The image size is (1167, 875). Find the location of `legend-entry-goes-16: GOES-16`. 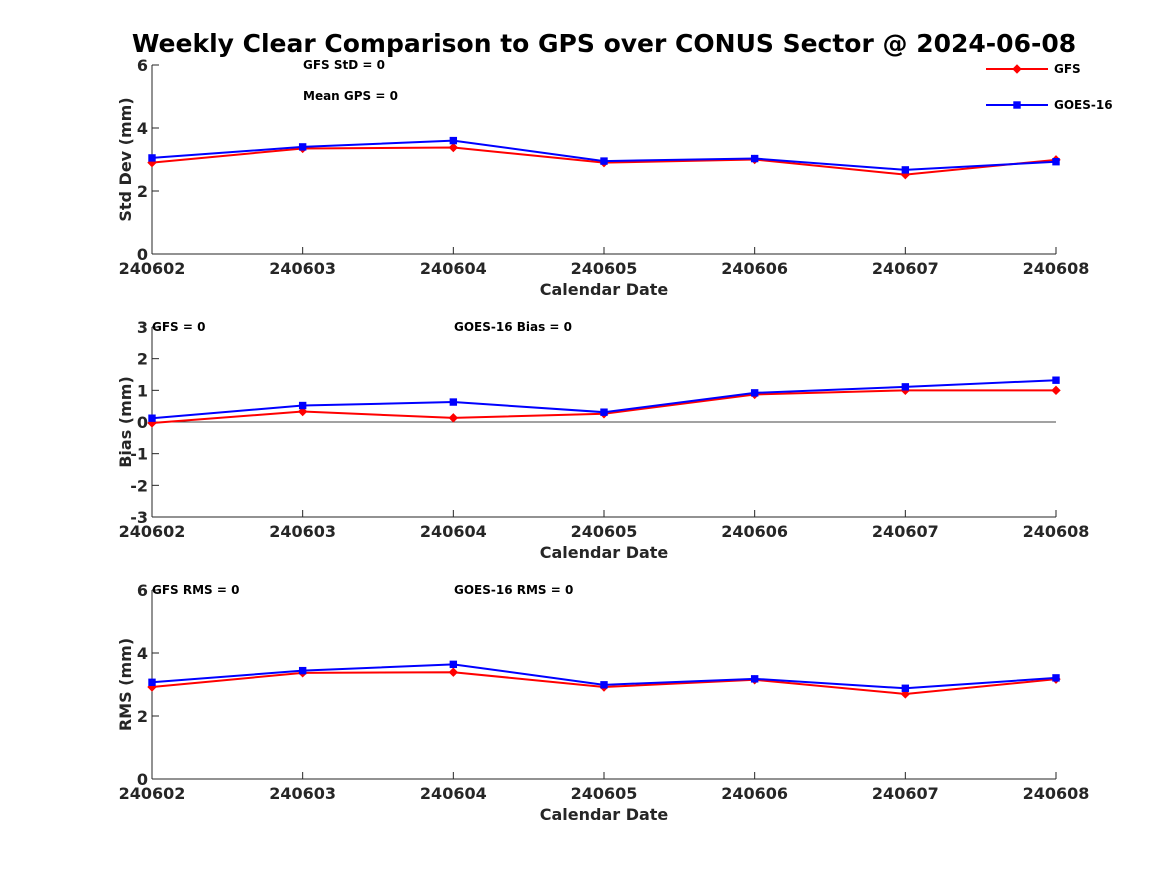

legend-entry-goes-16: GOES-16 is located at coordinates (1049, 105).